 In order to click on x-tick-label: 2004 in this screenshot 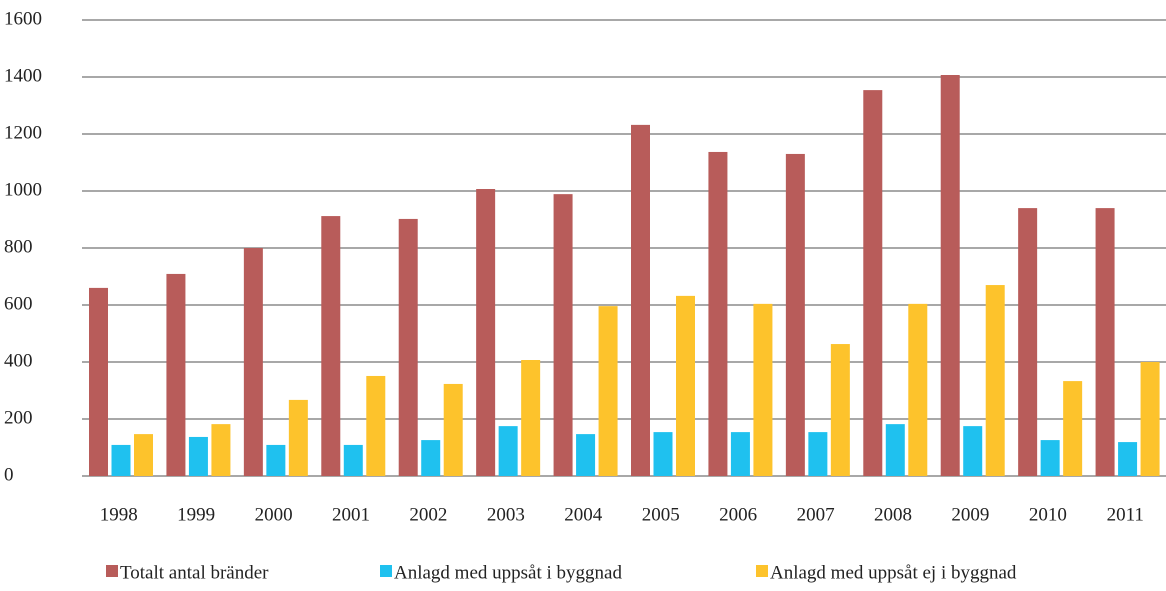, I will do `click(583, 514)`.